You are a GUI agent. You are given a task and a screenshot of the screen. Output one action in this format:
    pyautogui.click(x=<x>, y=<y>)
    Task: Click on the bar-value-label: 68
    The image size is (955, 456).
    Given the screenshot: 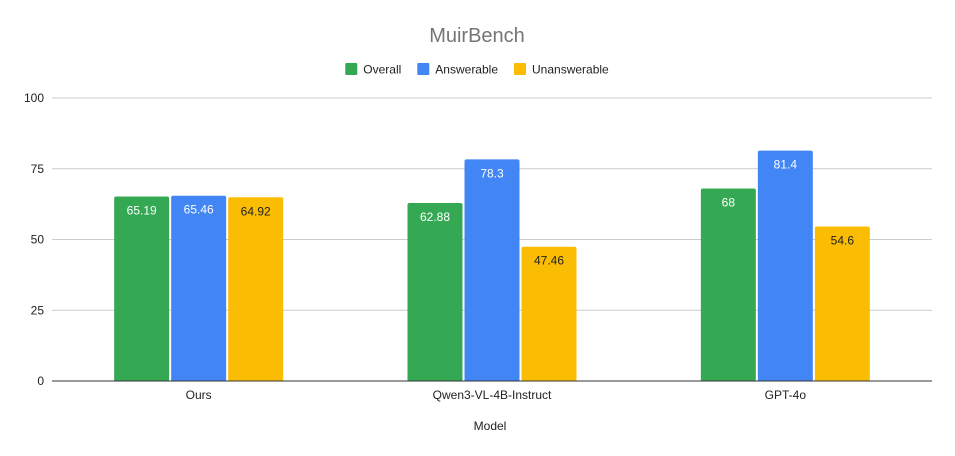 What is the action you would take?
    pyautogui.click(x=729, y=203)
    